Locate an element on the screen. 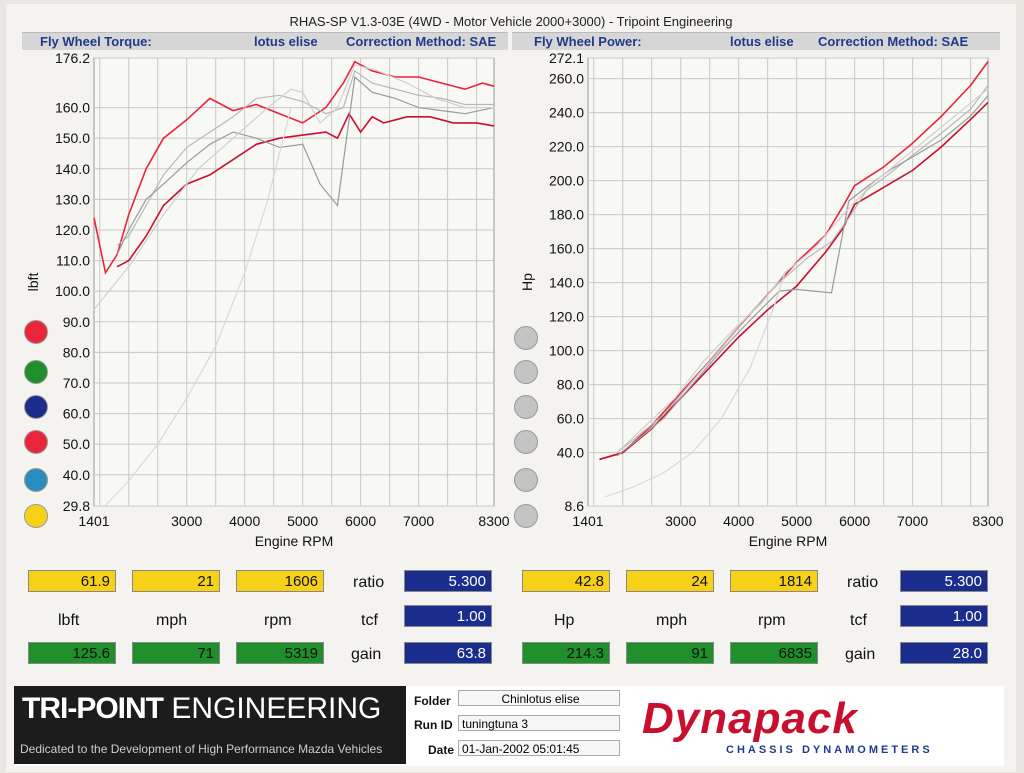  readout-speed-high: 91 is located at coordinates (670, 653).